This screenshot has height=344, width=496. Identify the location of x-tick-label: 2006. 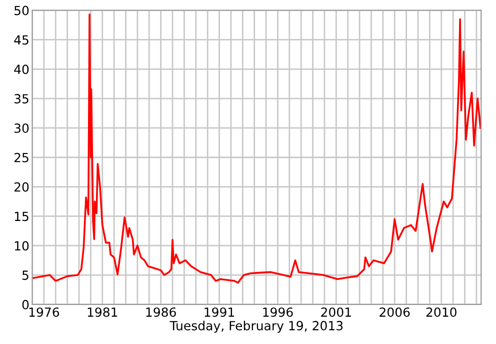
(395, 312).